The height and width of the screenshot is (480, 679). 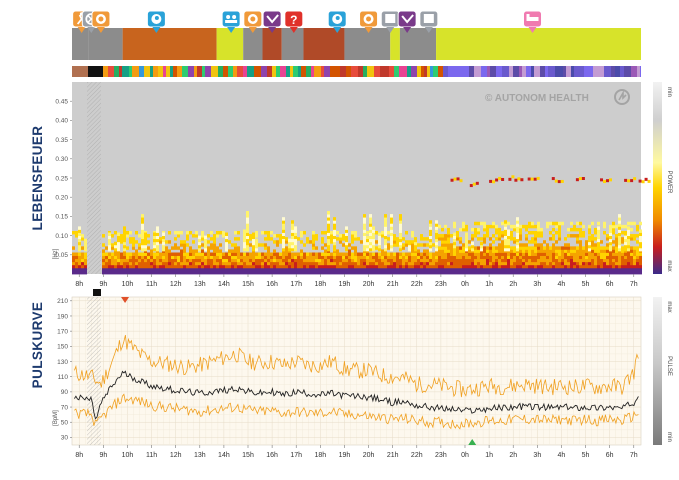 I want to click on group-icon, so click(x=231, y=21).